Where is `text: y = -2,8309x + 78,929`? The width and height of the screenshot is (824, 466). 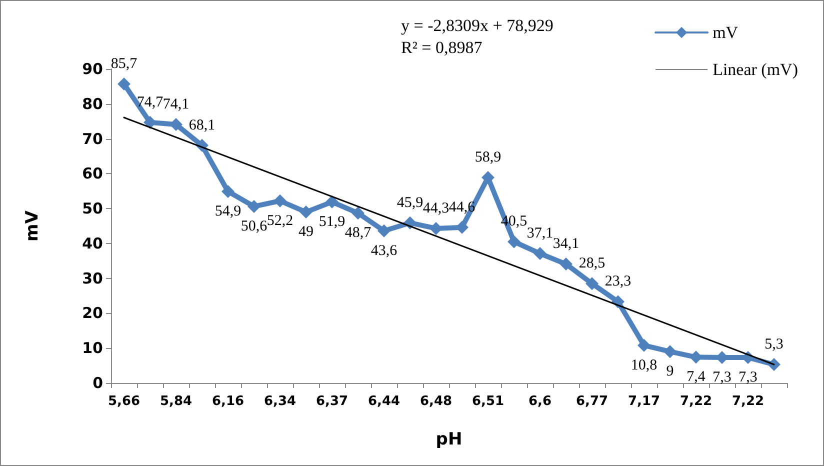
text: y = -2,8309x + 78,929 is located at coordinates (477, 25).